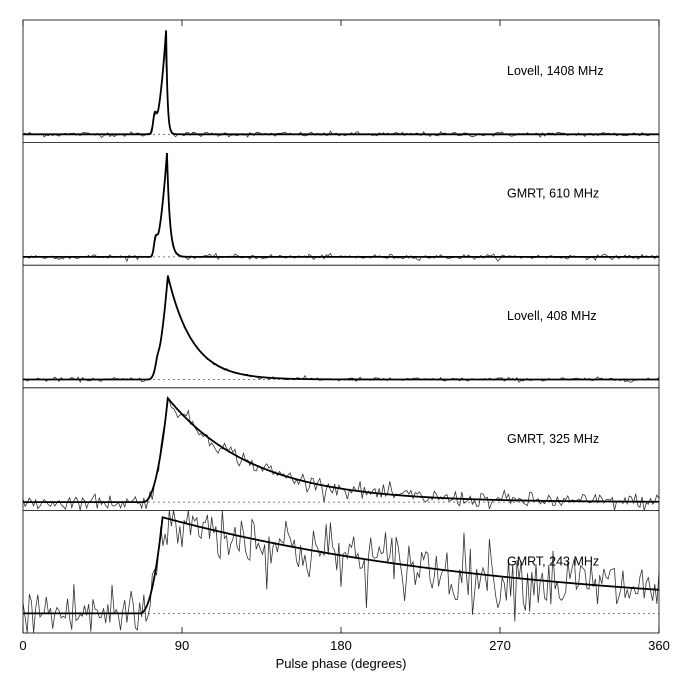 Image resolution: width=689 pixels, height=688 pixels. I want to click on x-tick-label: 180, so click(341, 645).